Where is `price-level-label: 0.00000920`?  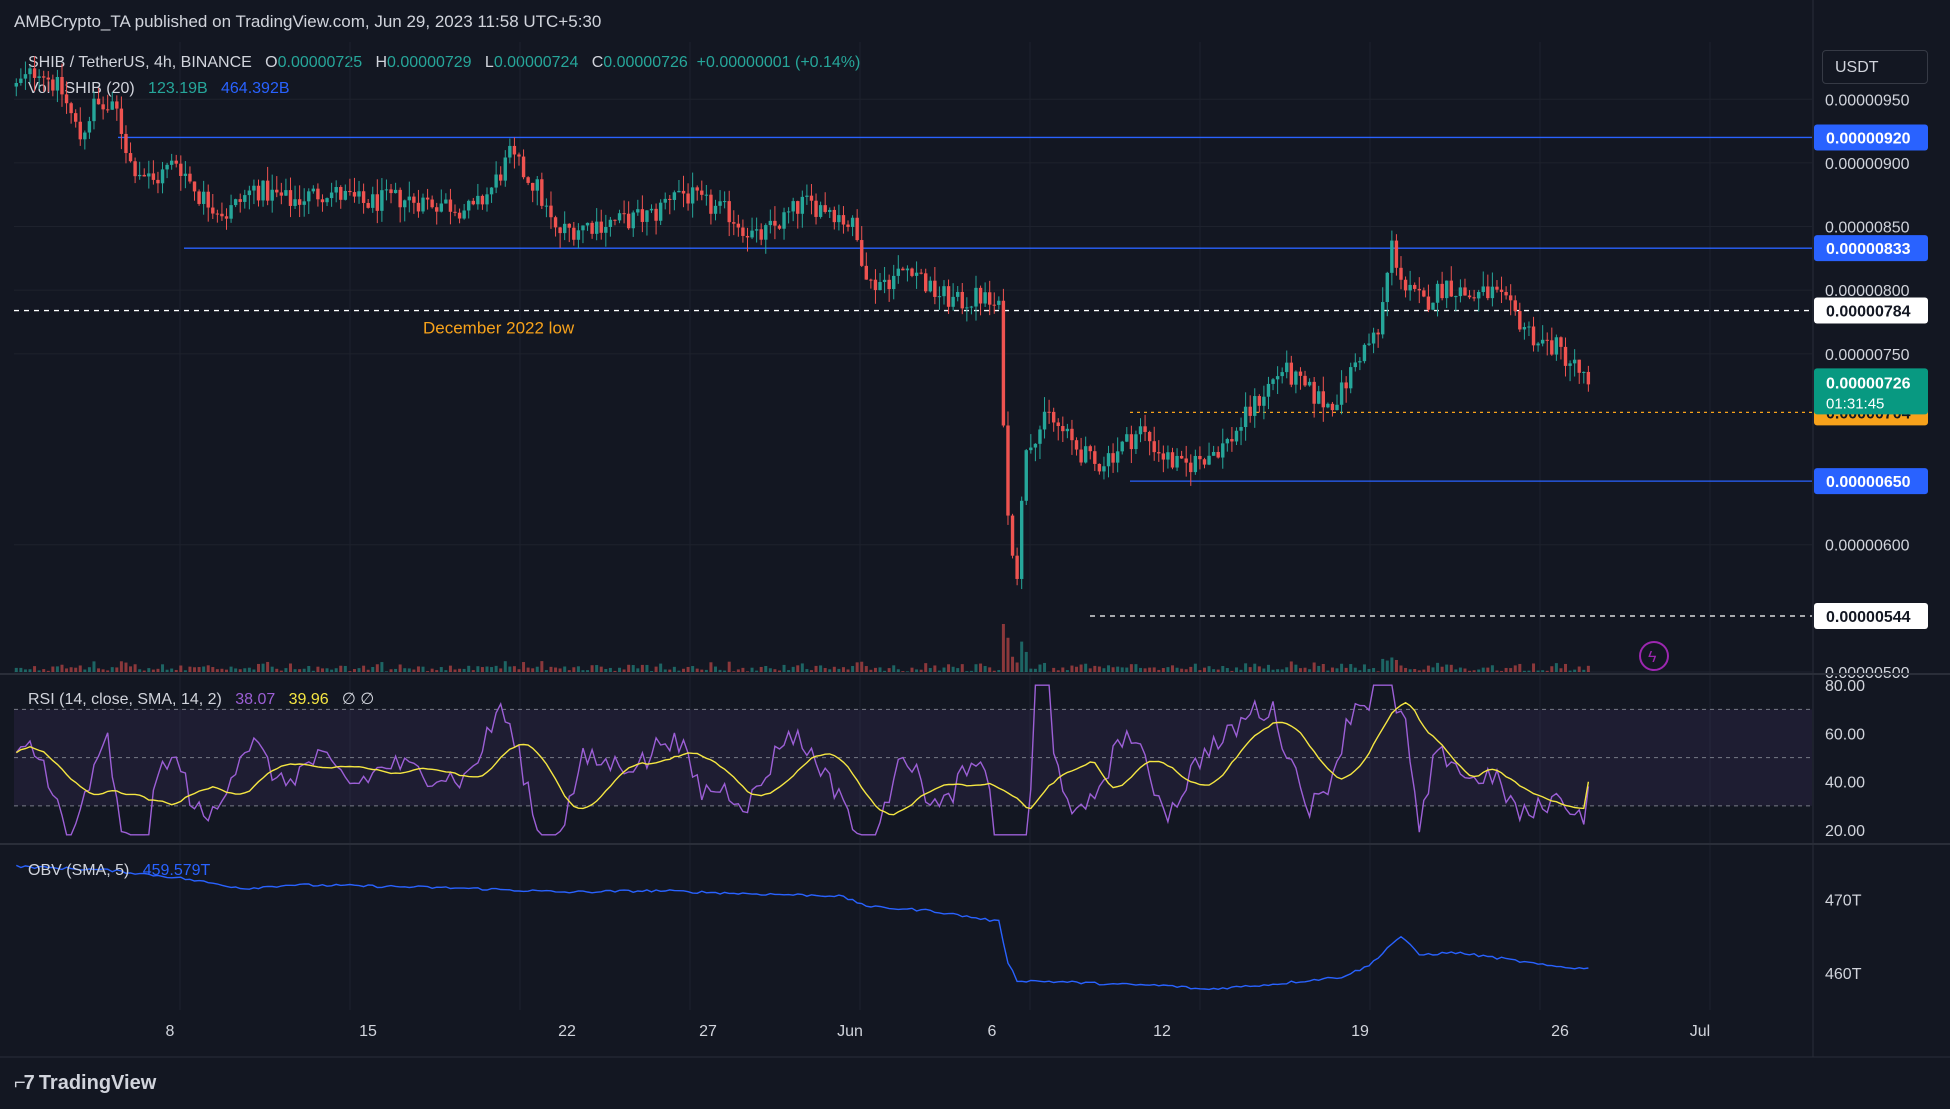
price-level-label: 0.00000920 is located at coordinates (1868, 138).